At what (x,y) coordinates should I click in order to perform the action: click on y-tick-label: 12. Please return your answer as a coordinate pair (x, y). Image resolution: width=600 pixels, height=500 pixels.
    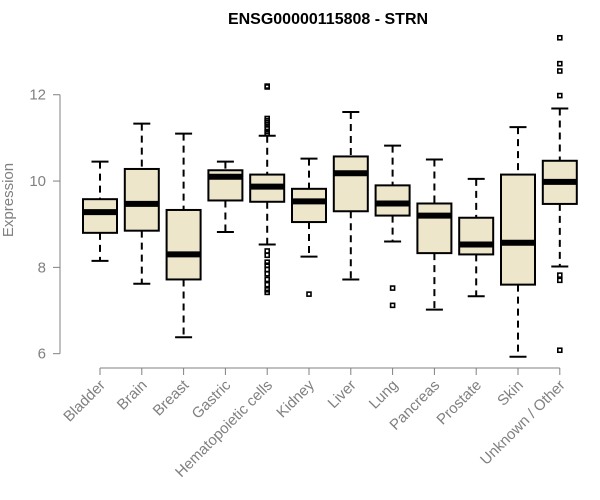
    Looking at the image, I should click on (37, 95).